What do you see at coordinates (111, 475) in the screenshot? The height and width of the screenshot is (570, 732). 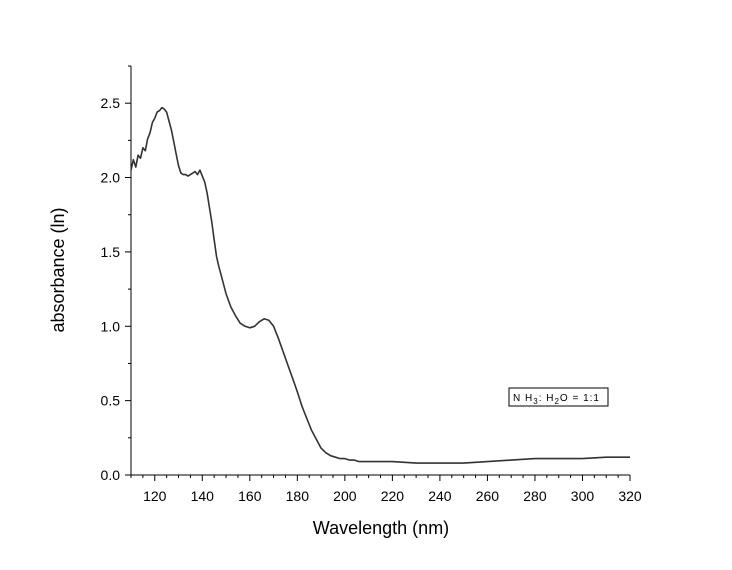 I see `y-tick-label: 0.0` at bounding box center [111, 475].